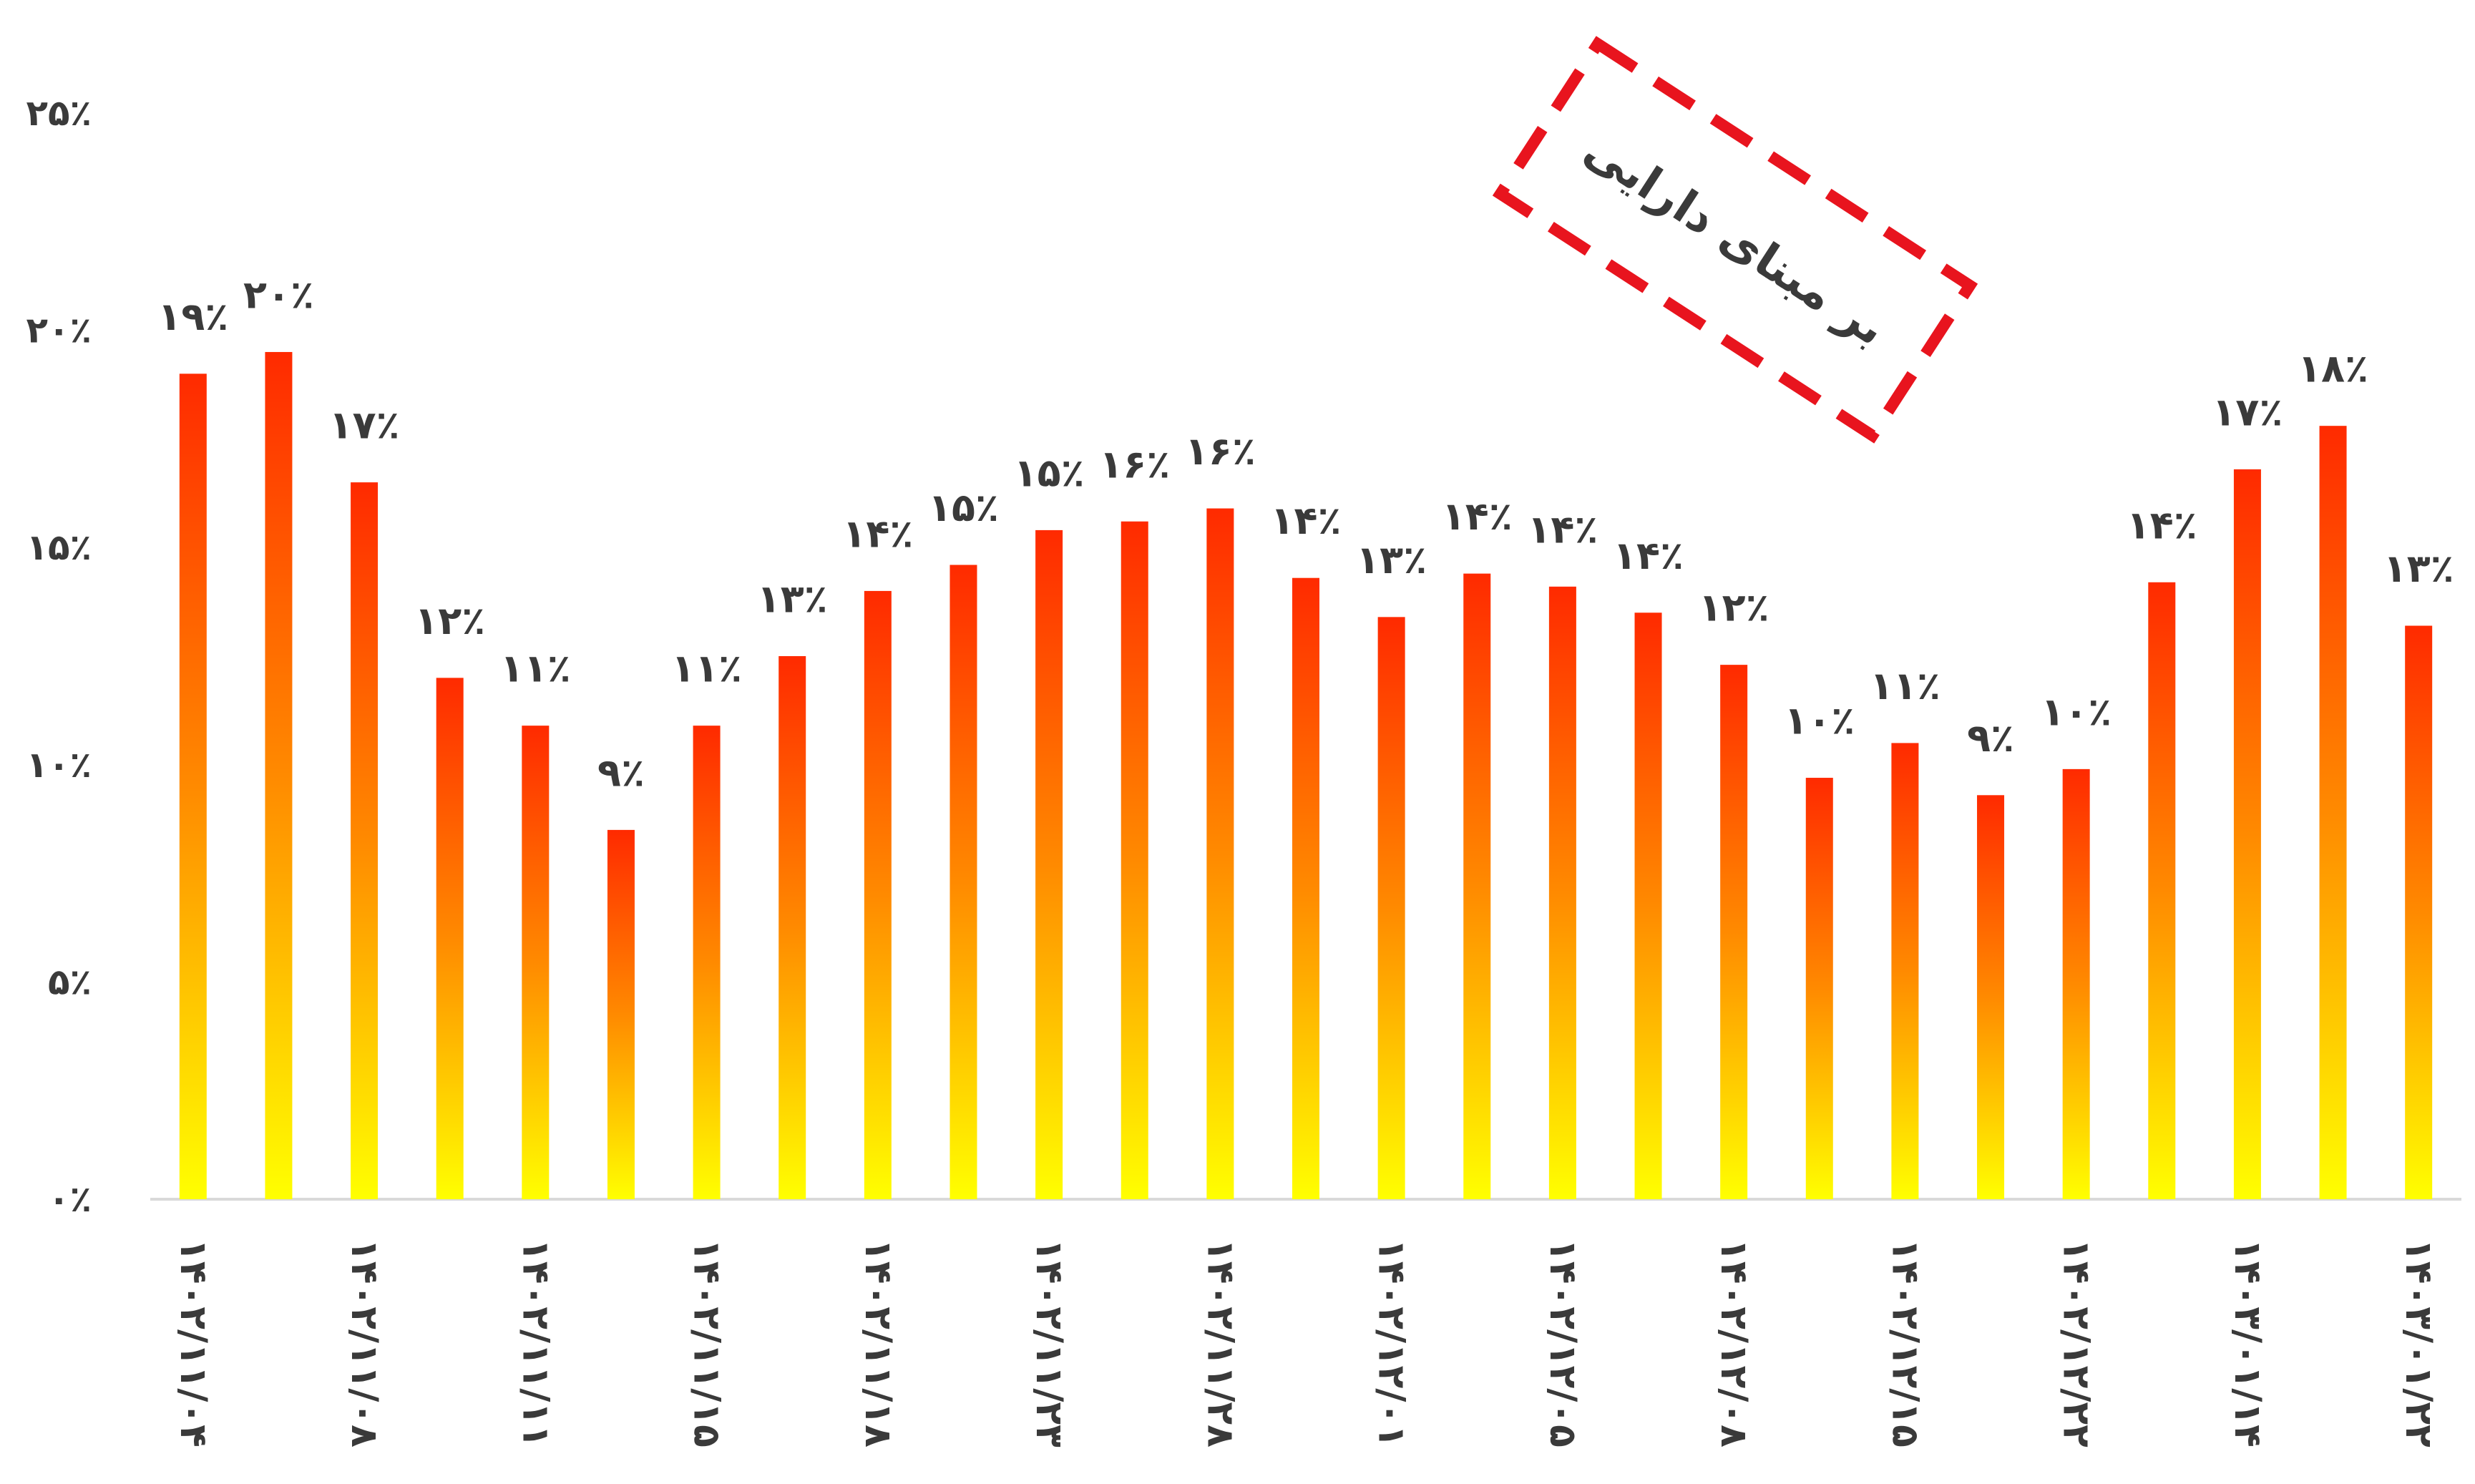 The height and width of the screenshot is (1484, 2475). What do you see at coordinates (193, 1343) in the screenshot?
I see `x-tick-label: ۱۴۰۲/۱۱/۰۴` at bounding box center [193, 1343].